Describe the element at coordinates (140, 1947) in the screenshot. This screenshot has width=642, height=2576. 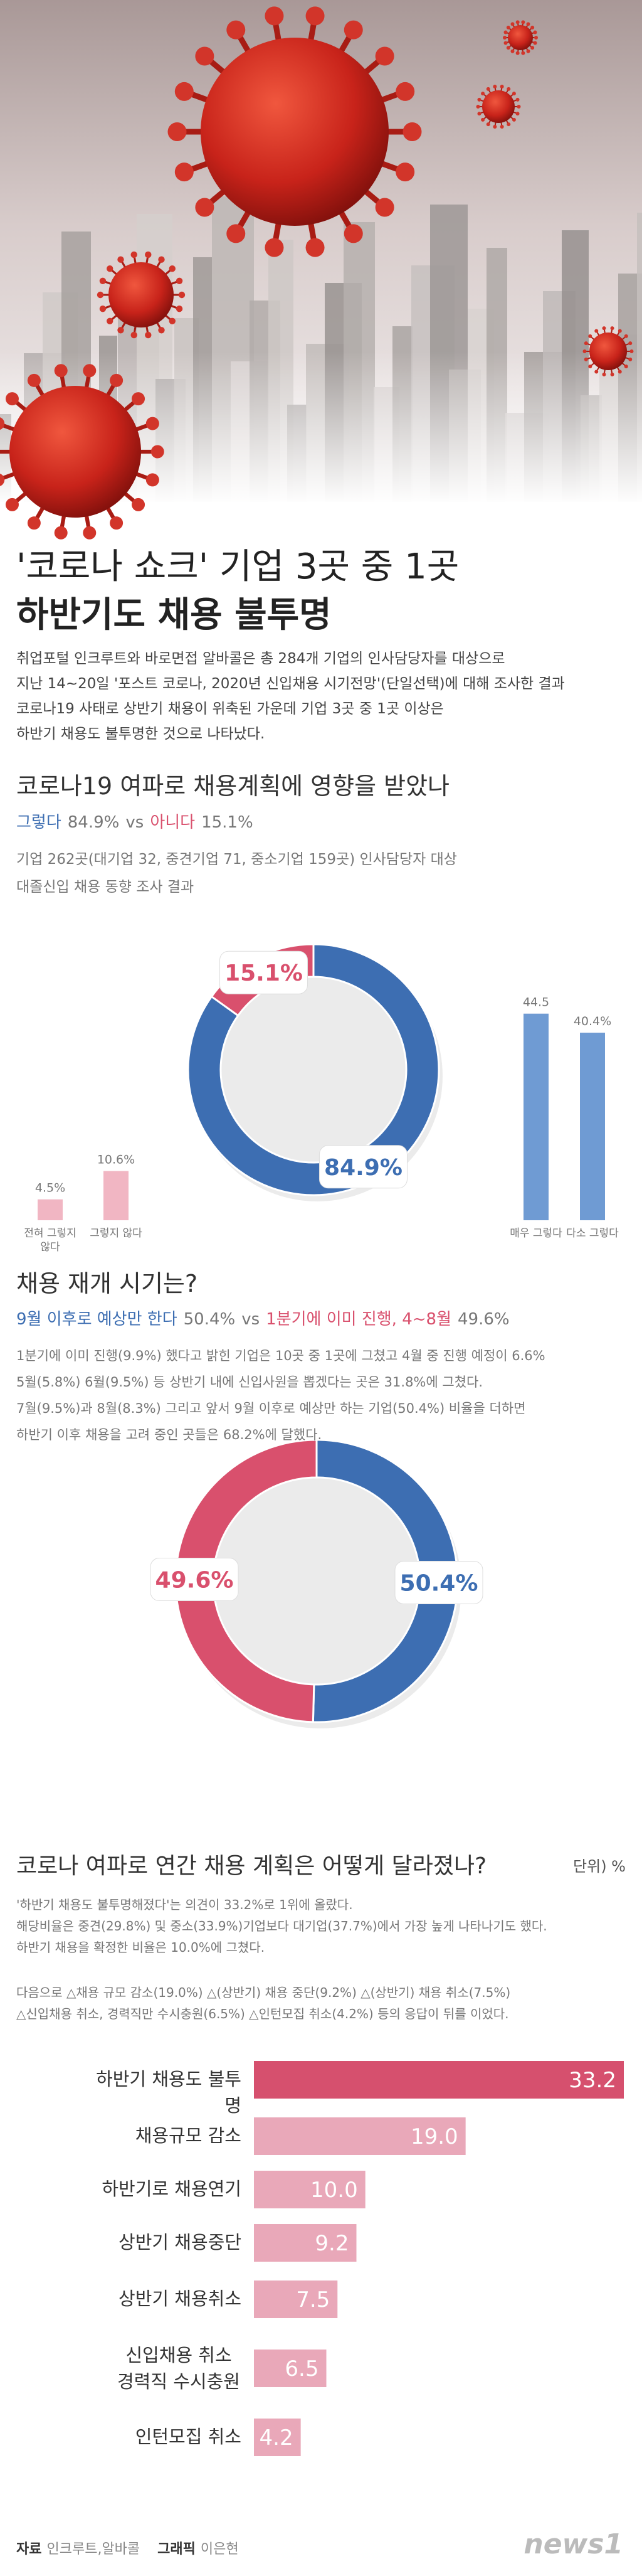
I see `note-line: 하반기 채용을 확정한 비율은 10.0%에 그쳤다.` at that location.